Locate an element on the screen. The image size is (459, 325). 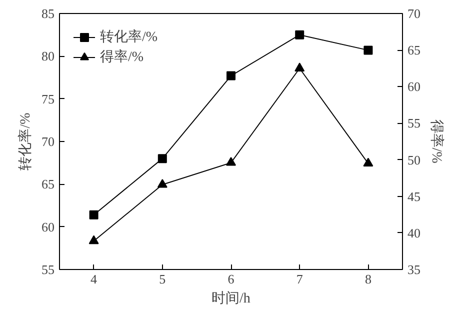
legend-label: 得率/% is located at coordinates (122, 57).